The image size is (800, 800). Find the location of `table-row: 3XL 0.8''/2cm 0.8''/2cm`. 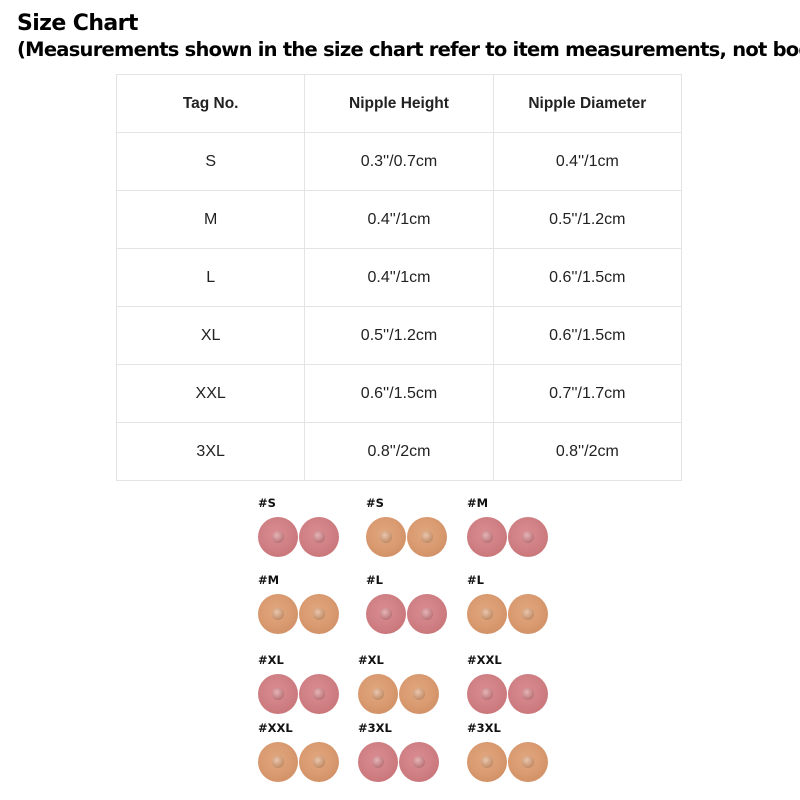

table-row: 3XL 0.8''/2cm 0.8''/2cm is located at coordinates (399, 451).